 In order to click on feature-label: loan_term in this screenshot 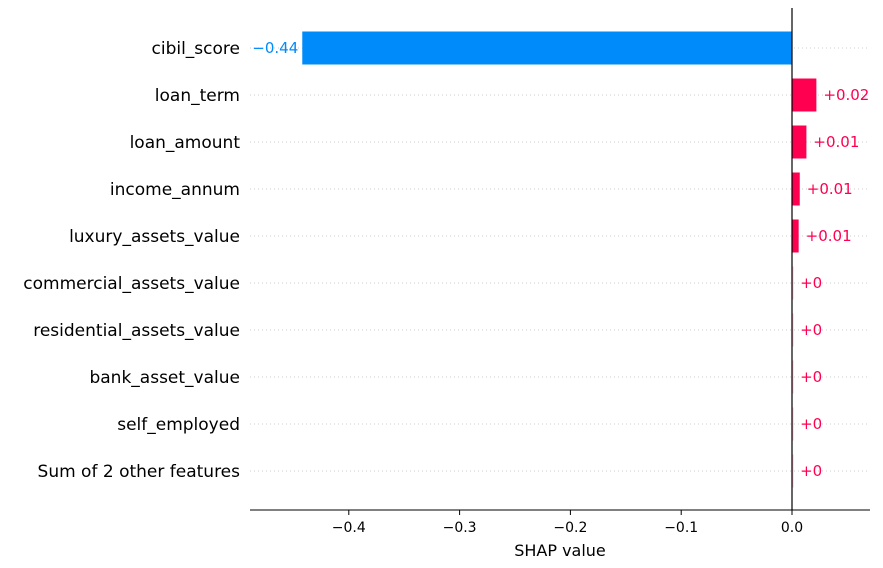, I will do `click(197, 96)`.